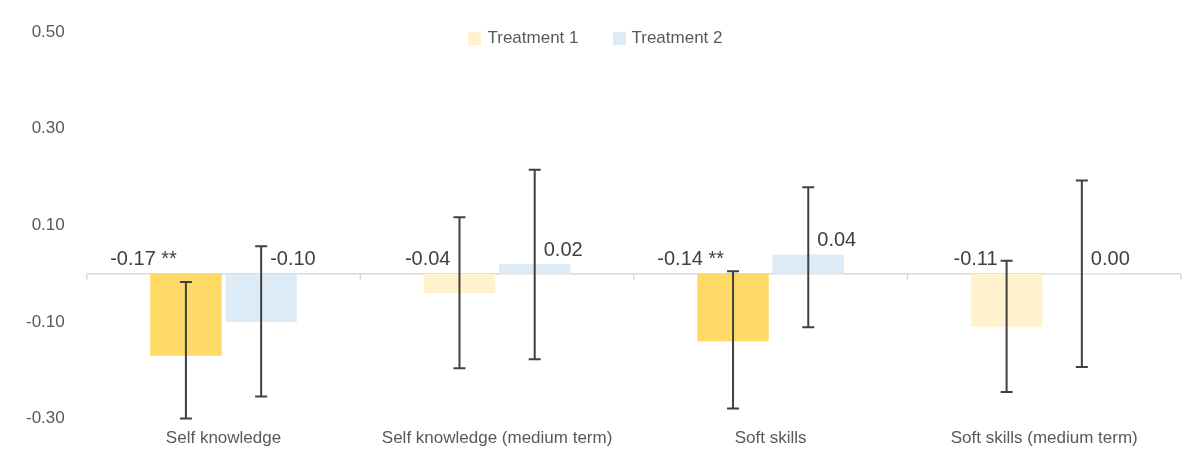 This screenshot has height=463, width=1191. Describe the element at coordinates (770, 438) in the screenshot. I see `x-tick-label: Soft skills` at that location.